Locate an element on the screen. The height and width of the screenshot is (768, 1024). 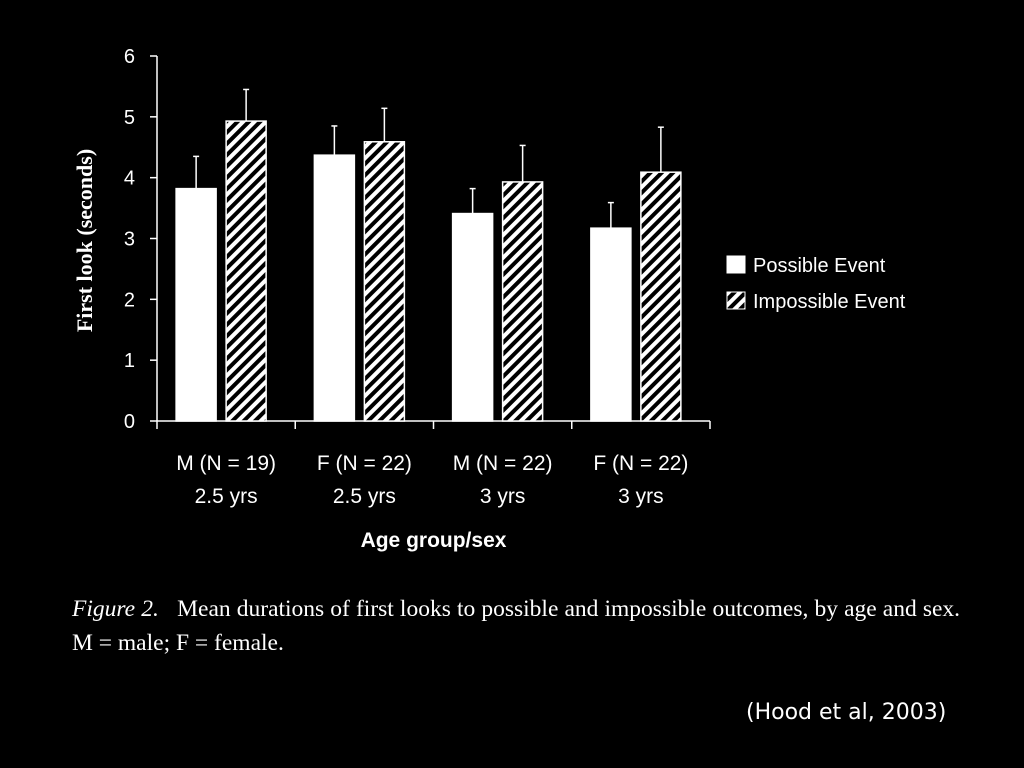
y-axis-title: First look (seconds) is located at coordinates (84, 240).